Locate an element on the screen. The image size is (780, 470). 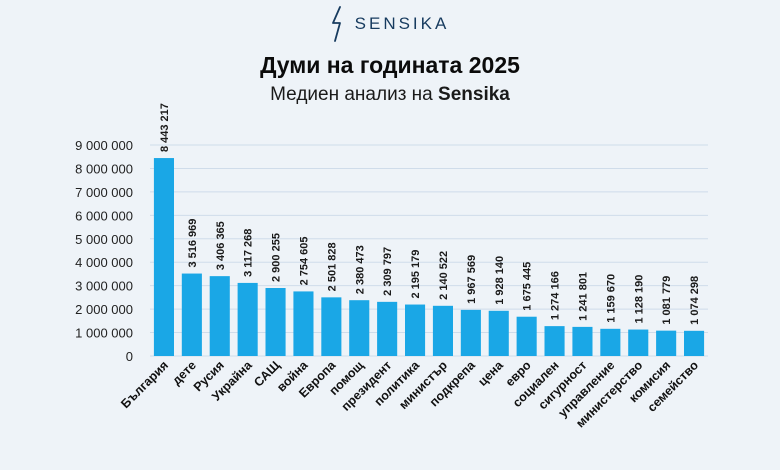
sensika-logo-icon is located at coordinates (336, 24).